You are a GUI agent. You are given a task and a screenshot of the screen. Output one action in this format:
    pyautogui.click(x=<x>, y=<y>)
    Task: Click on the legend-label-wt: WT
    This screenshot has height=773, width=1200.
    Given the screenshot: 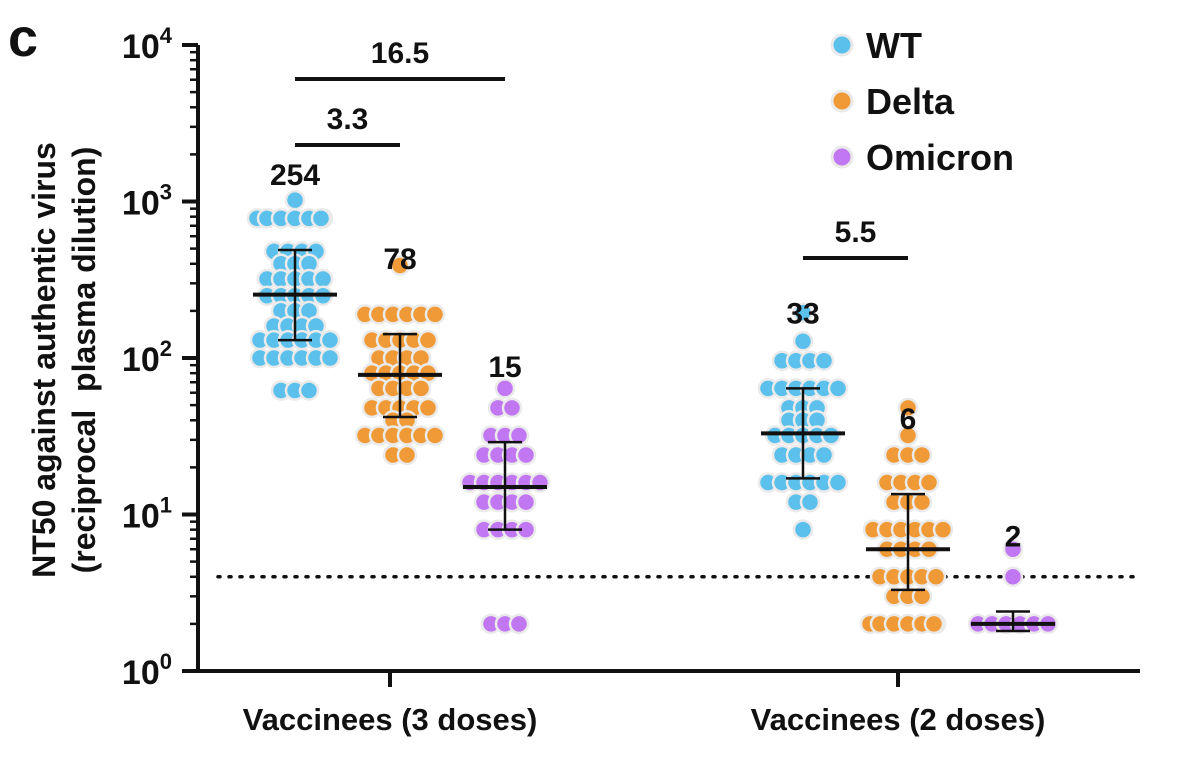 What is the action you would take?
    pyautogui.click(x=894, y=45)
    